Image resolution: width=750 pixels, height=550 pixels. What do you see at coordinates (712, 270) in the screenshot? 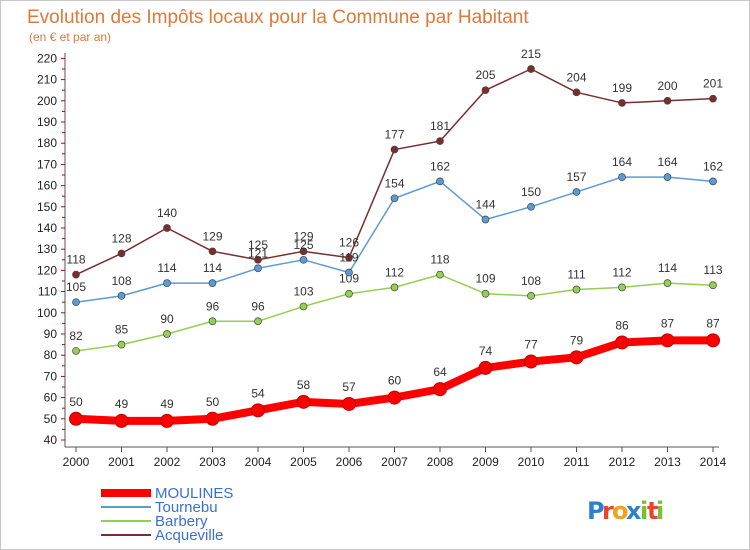
I see `data-label: 113` at bounding box center [712, 270].